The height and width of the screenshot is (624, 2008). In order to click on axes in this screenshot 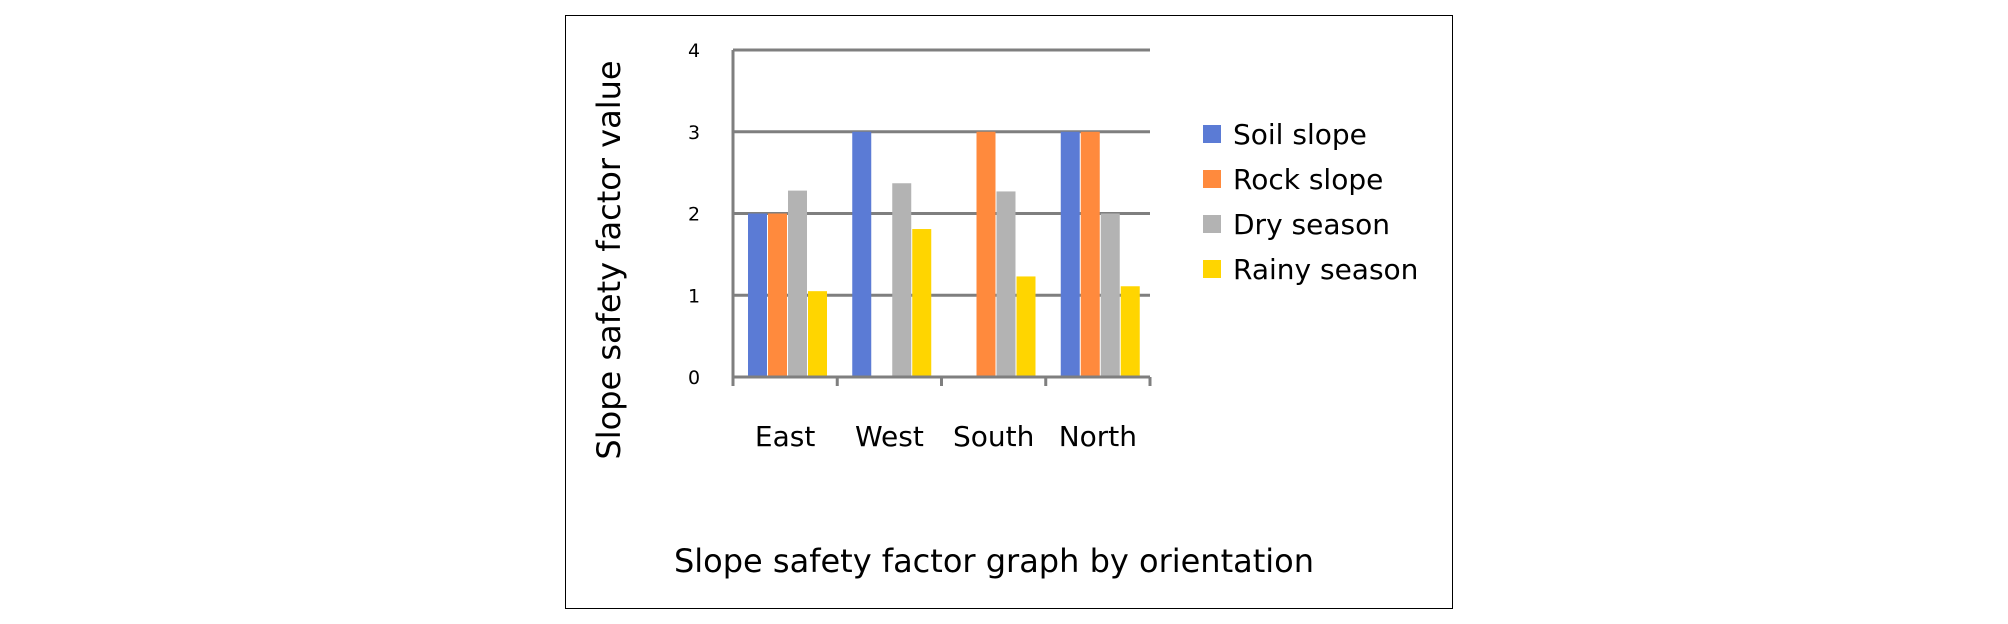, I will do `click(941, 218)`.